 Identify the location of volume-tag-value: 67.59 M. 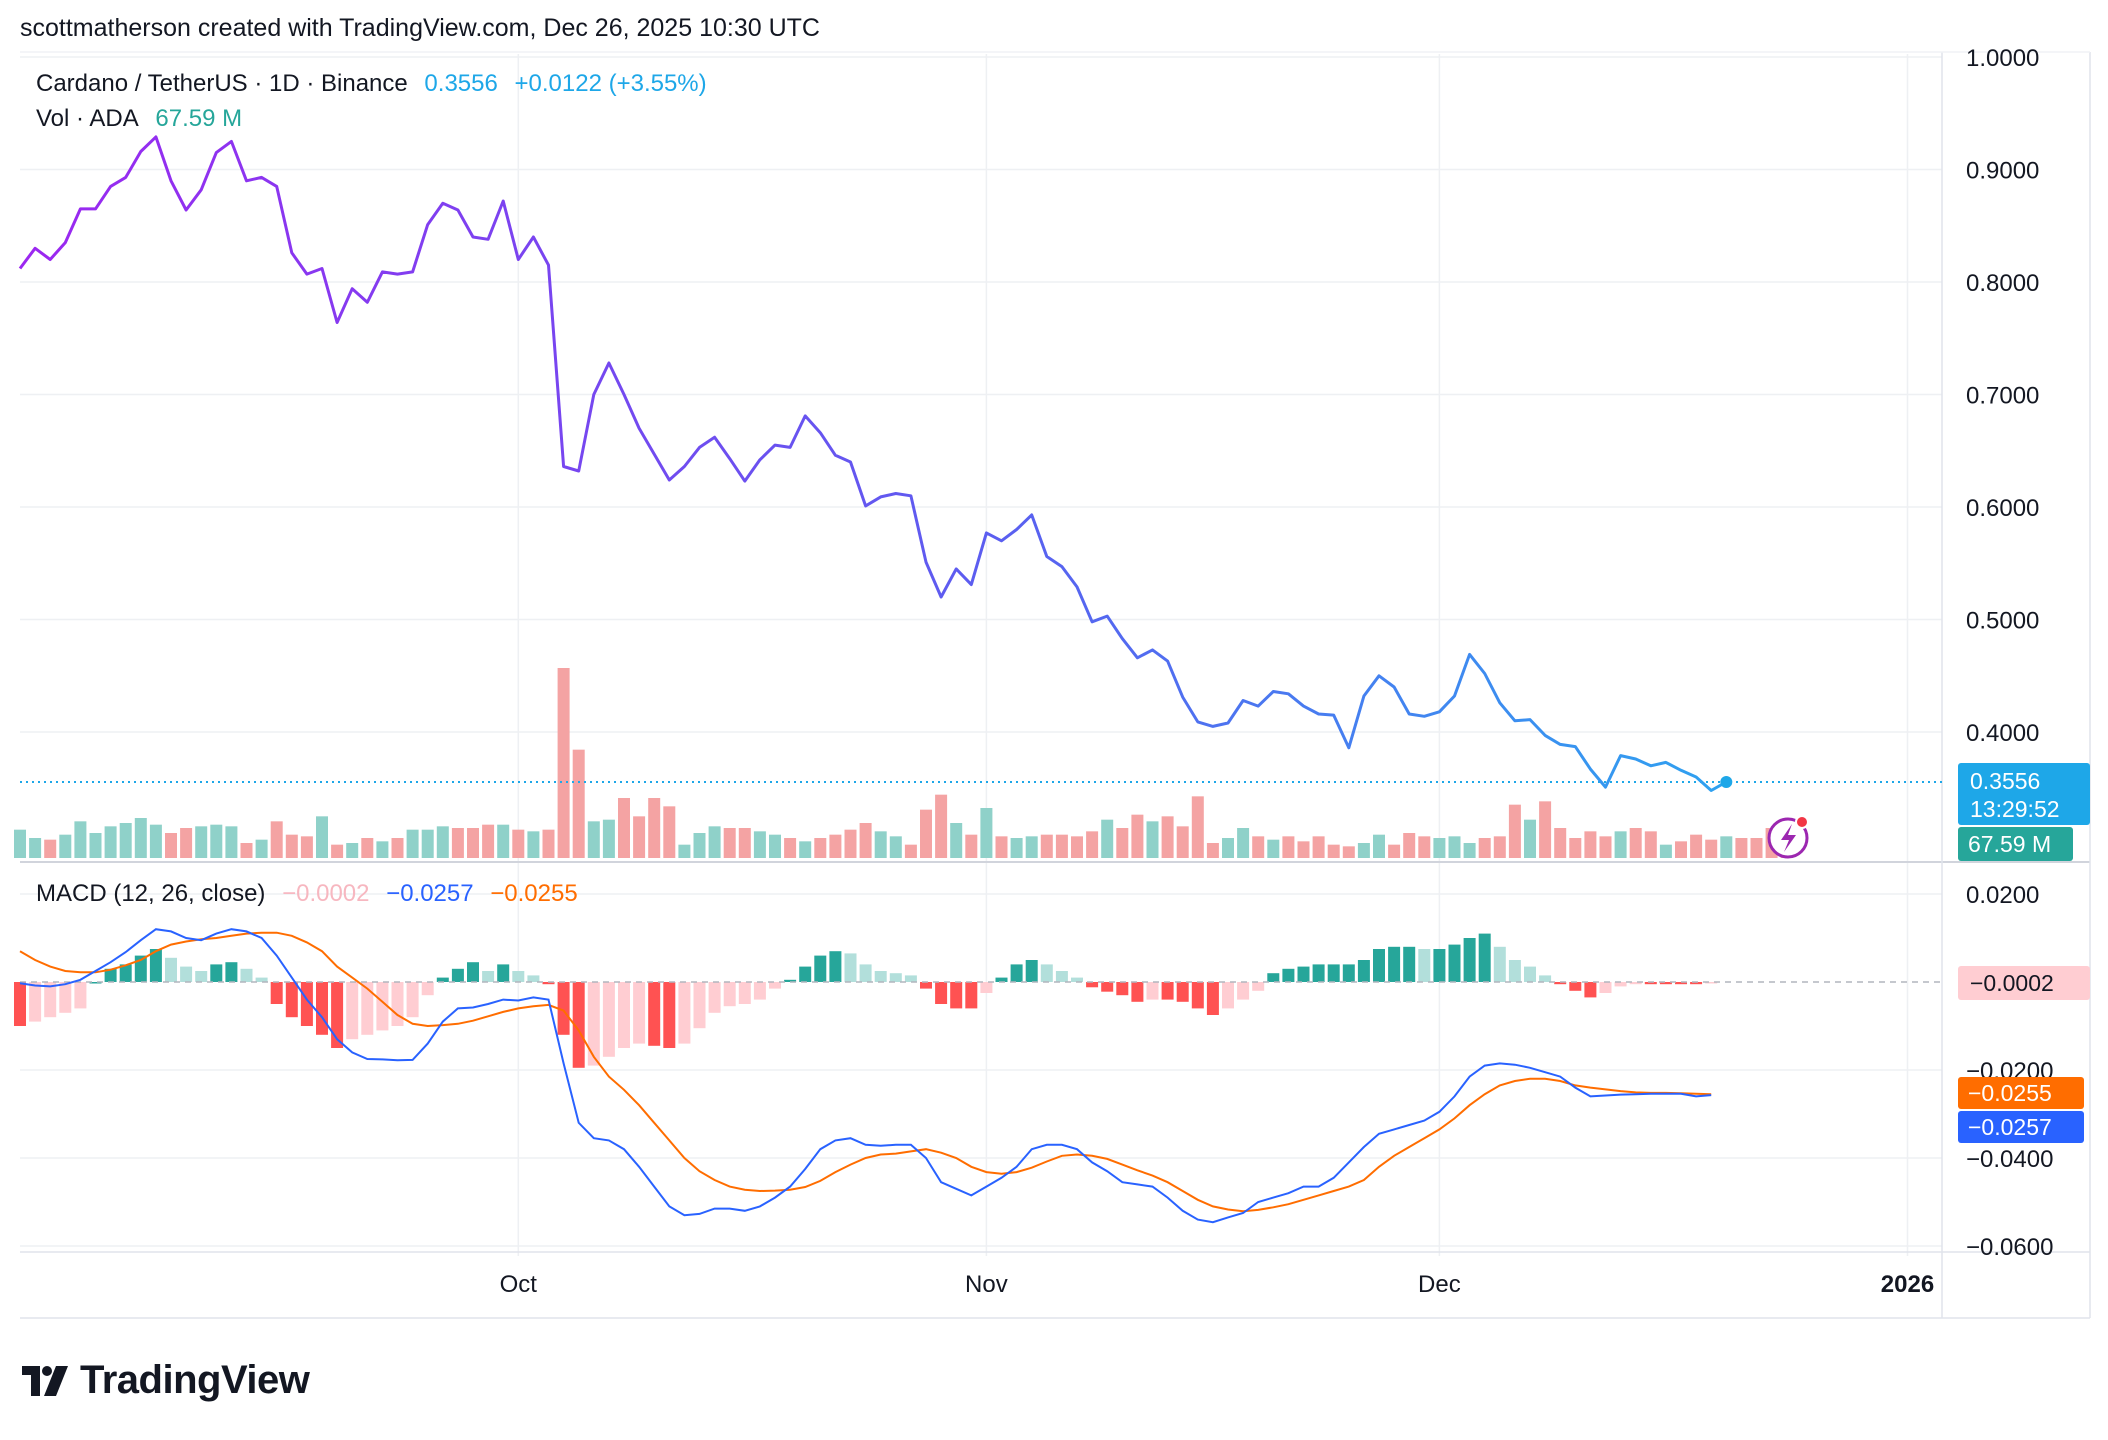
(2009, 844).